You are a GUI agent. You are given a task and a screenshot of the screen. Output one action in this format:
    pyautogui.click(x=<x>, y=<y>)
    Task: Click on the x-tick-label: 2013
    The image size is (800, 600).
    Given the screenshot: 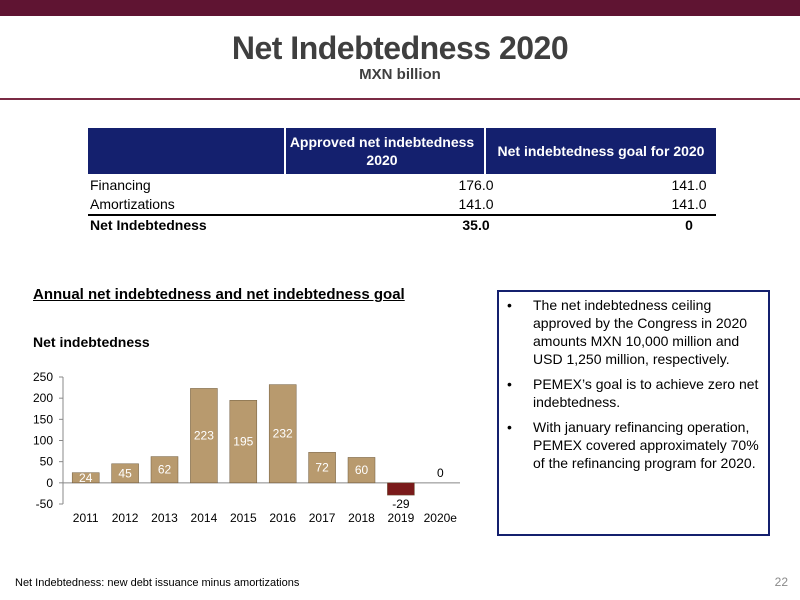 What is the action you would take?
    pyautogui.click(x=164, y=518)
    